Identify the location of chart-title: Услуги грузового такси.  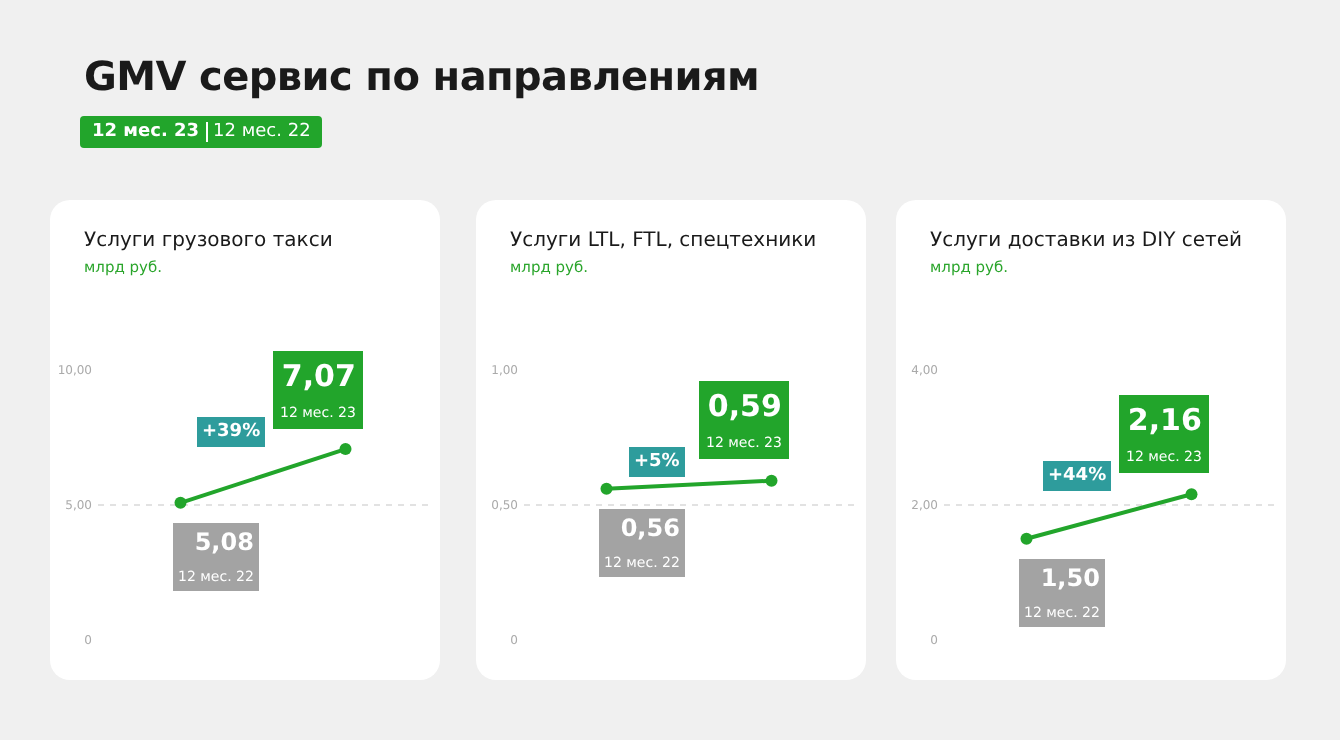
(208, 241).